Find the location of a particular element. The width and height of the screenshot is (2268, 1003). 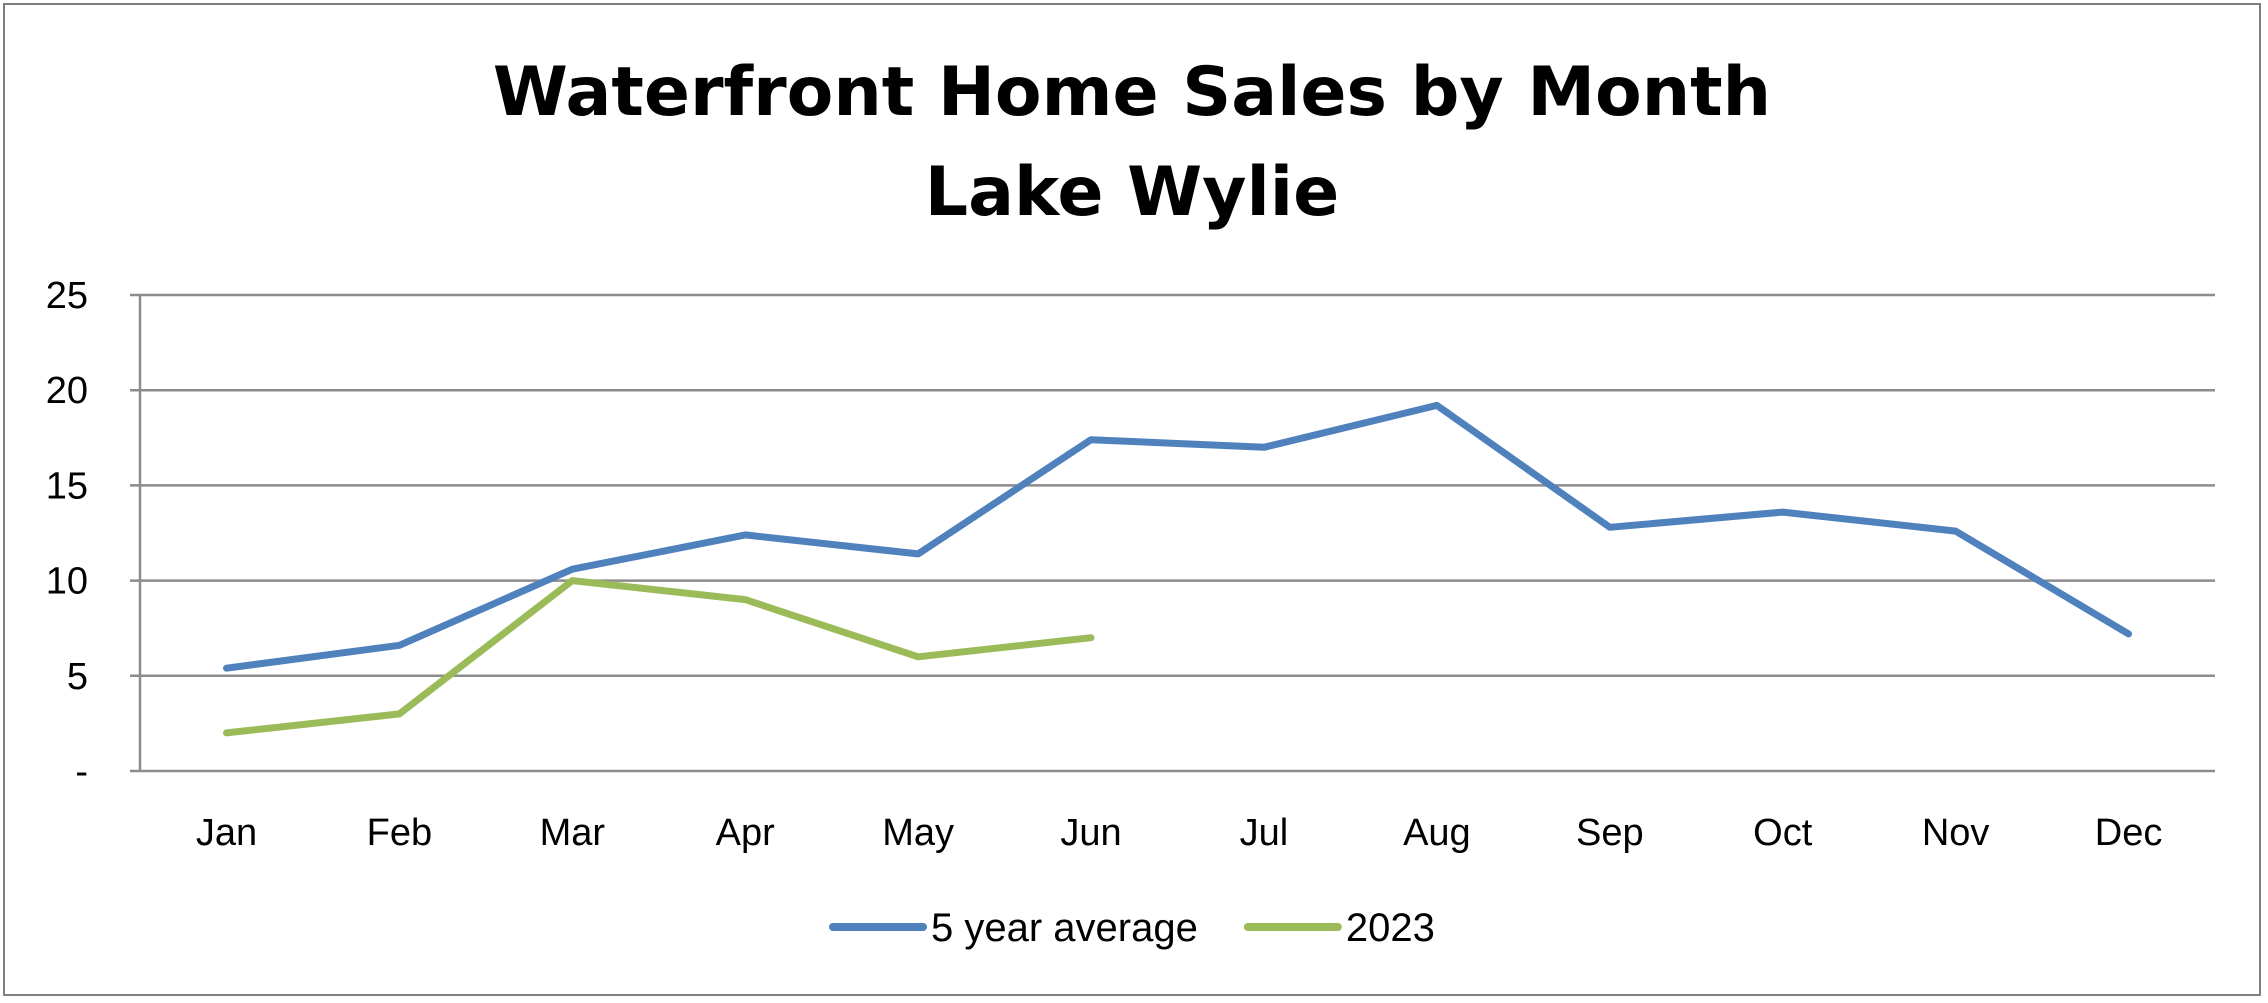

y-tick-label: 15 is located at coordinates (67, 486).